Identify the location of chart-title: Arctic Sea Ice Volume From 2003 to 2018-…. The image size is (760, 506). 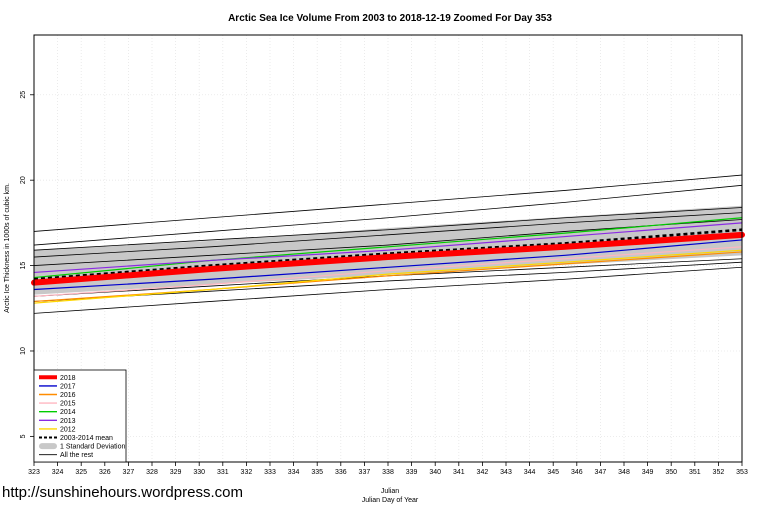
(390, 18).